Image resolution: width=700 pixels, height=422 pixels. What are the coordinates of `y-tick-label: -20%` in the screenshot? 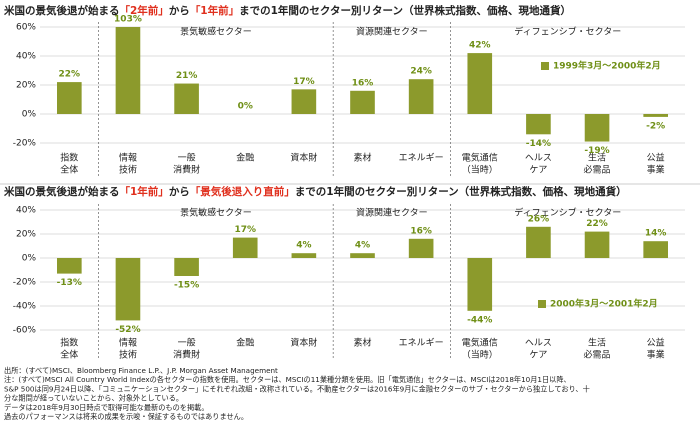 It's located at (25, 283).